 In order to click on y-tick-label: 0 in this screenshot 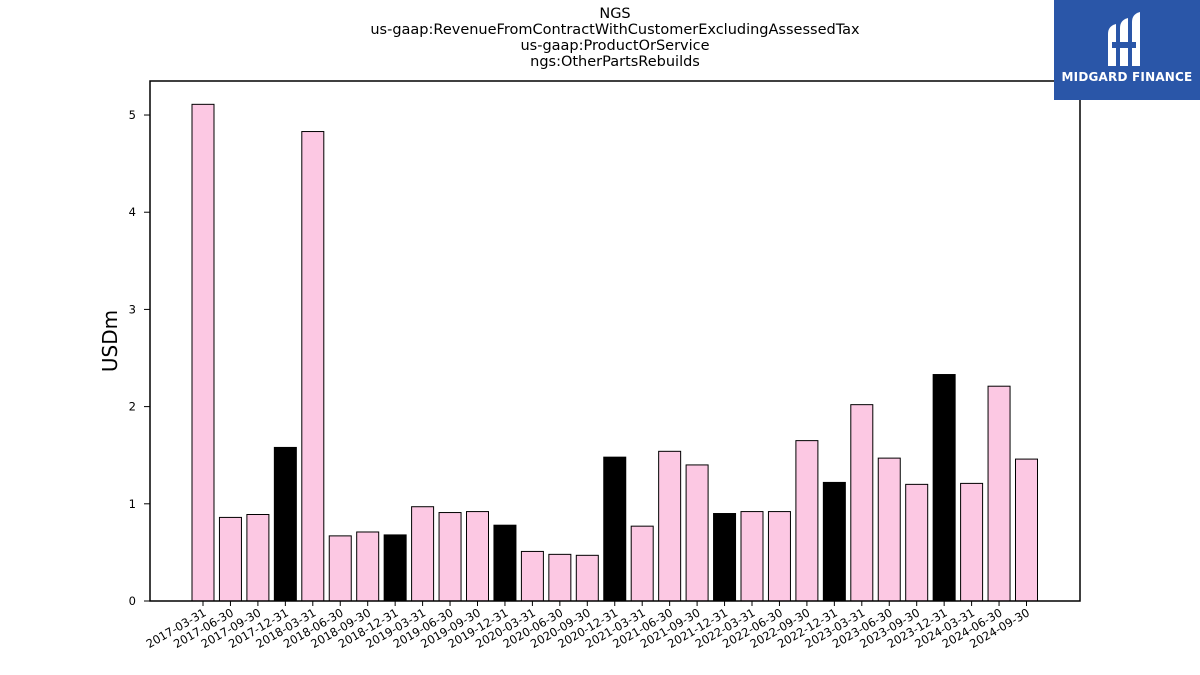, I will do `click(132, 601)`.